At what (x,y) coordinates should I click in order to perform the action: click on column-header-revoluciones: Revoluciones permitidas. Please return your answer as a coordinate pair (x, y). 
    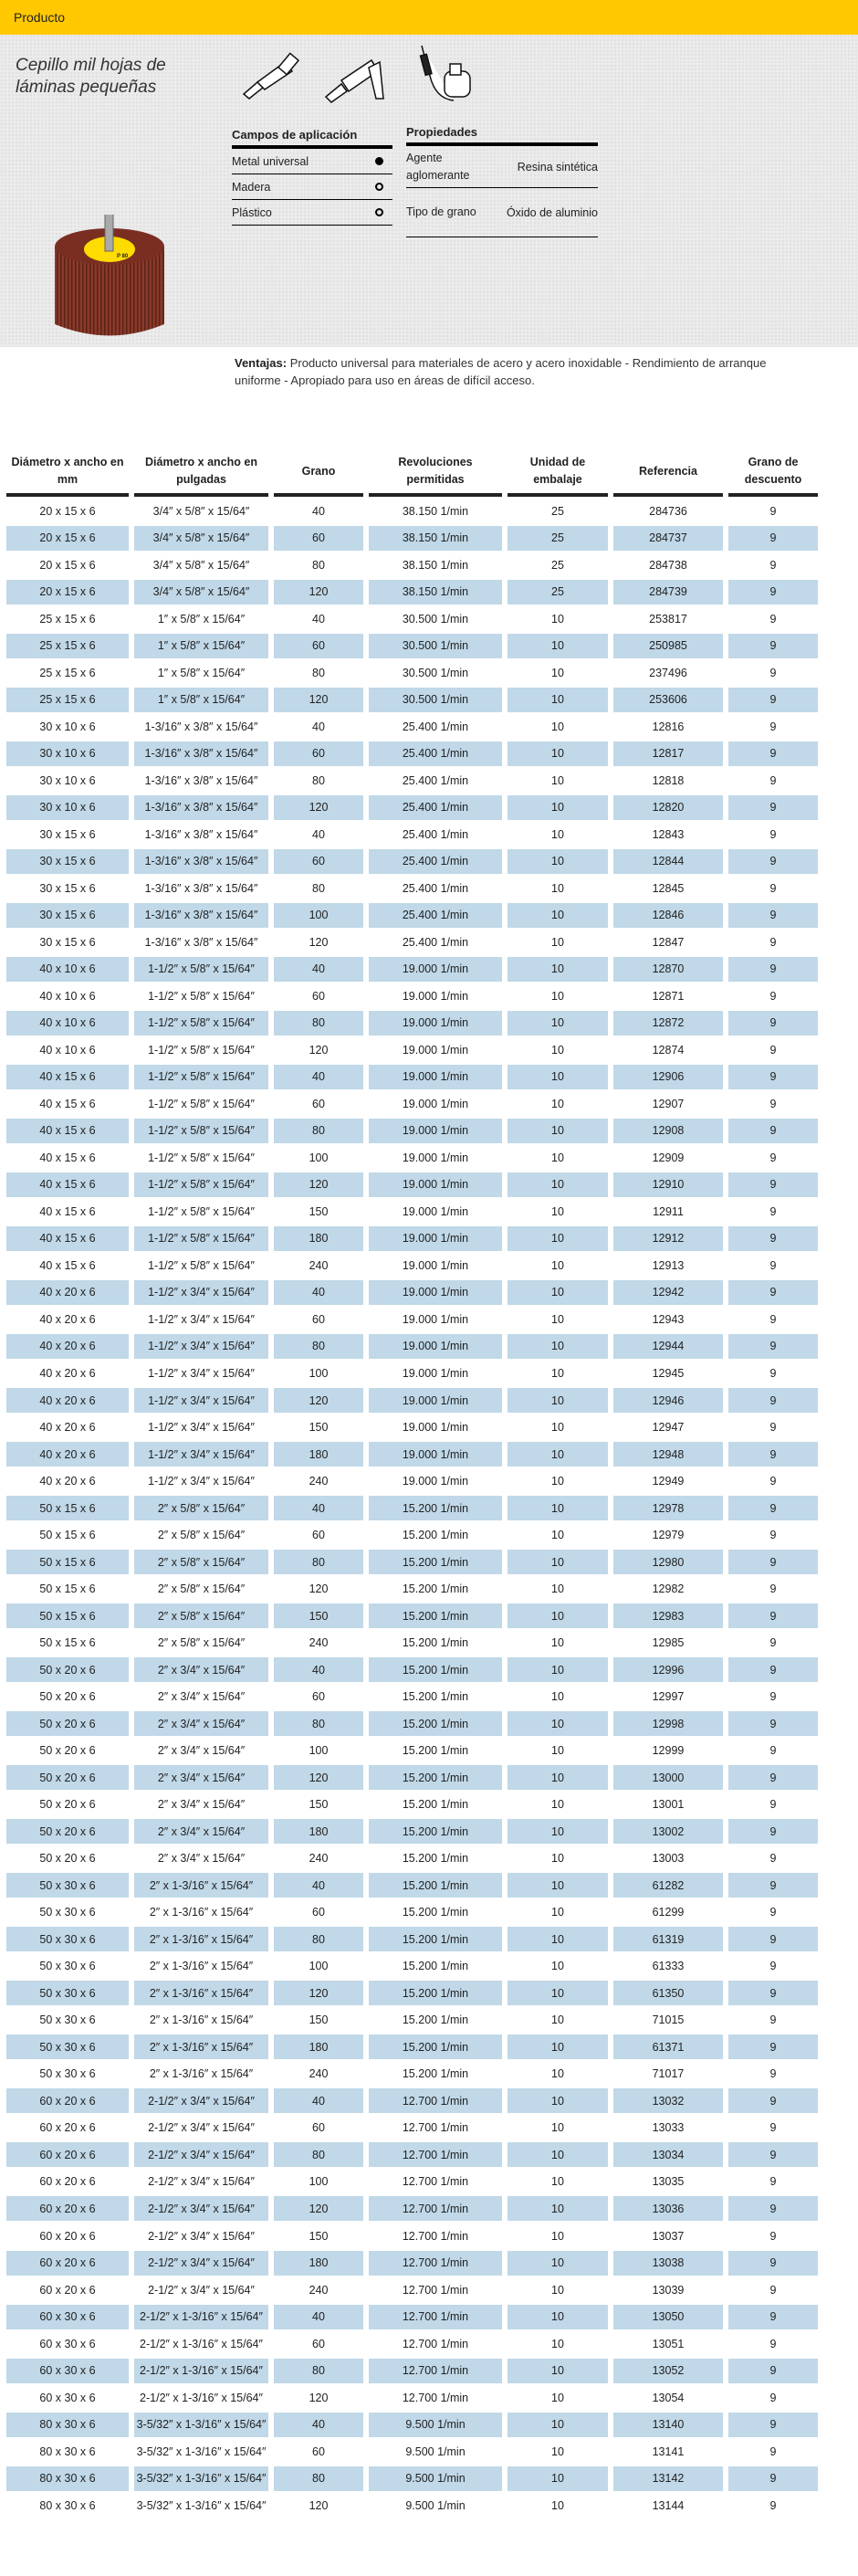
    Looking at the image, I should click on (435, 473).